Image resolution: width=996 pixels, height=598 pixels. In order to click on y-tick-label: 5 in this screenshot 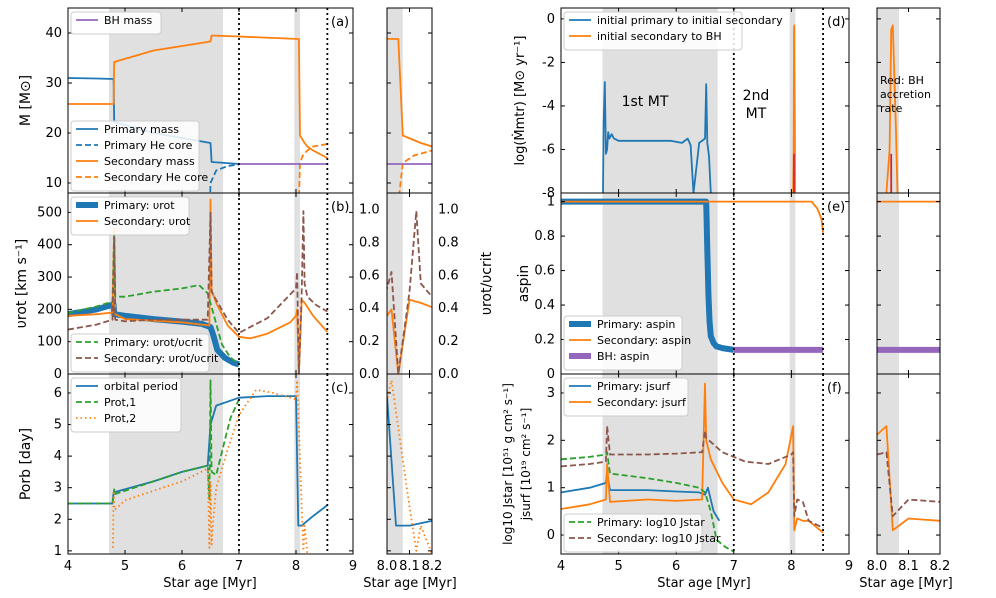, I will do `click(58, 425)`.